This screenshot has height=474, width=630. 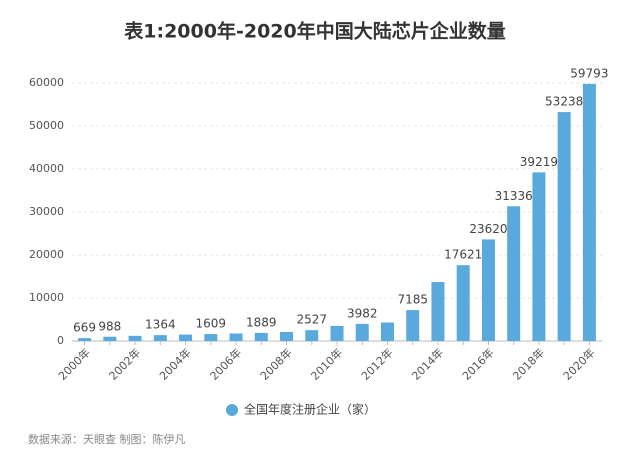 I want to click on y-tick-label: 0, so click(x=60, y=340).